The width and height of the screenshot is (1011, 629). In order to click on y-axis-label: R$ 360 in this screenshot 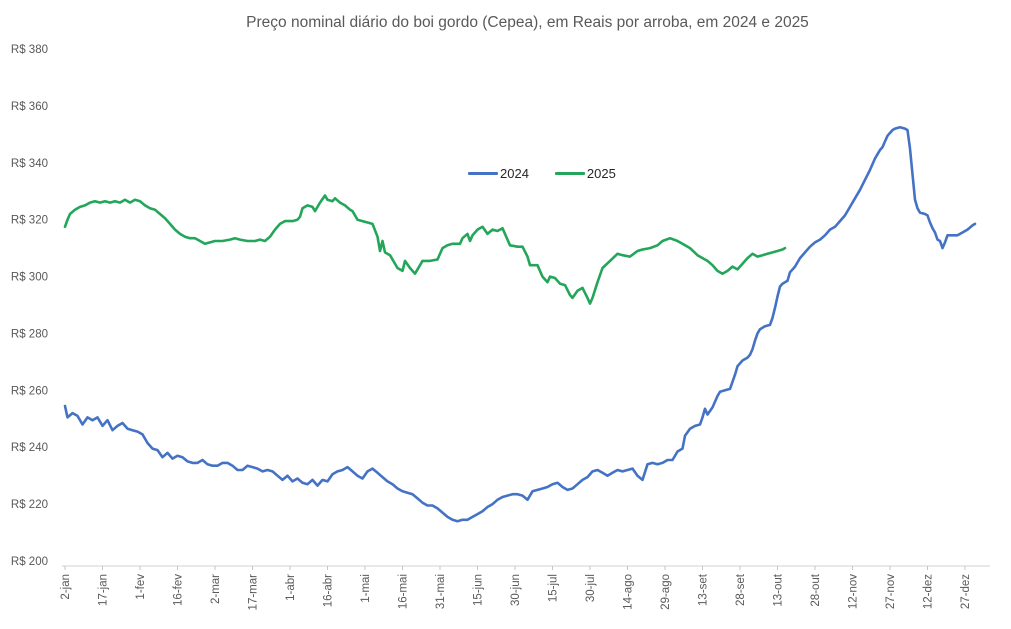, I will do `click(29, 107)`.